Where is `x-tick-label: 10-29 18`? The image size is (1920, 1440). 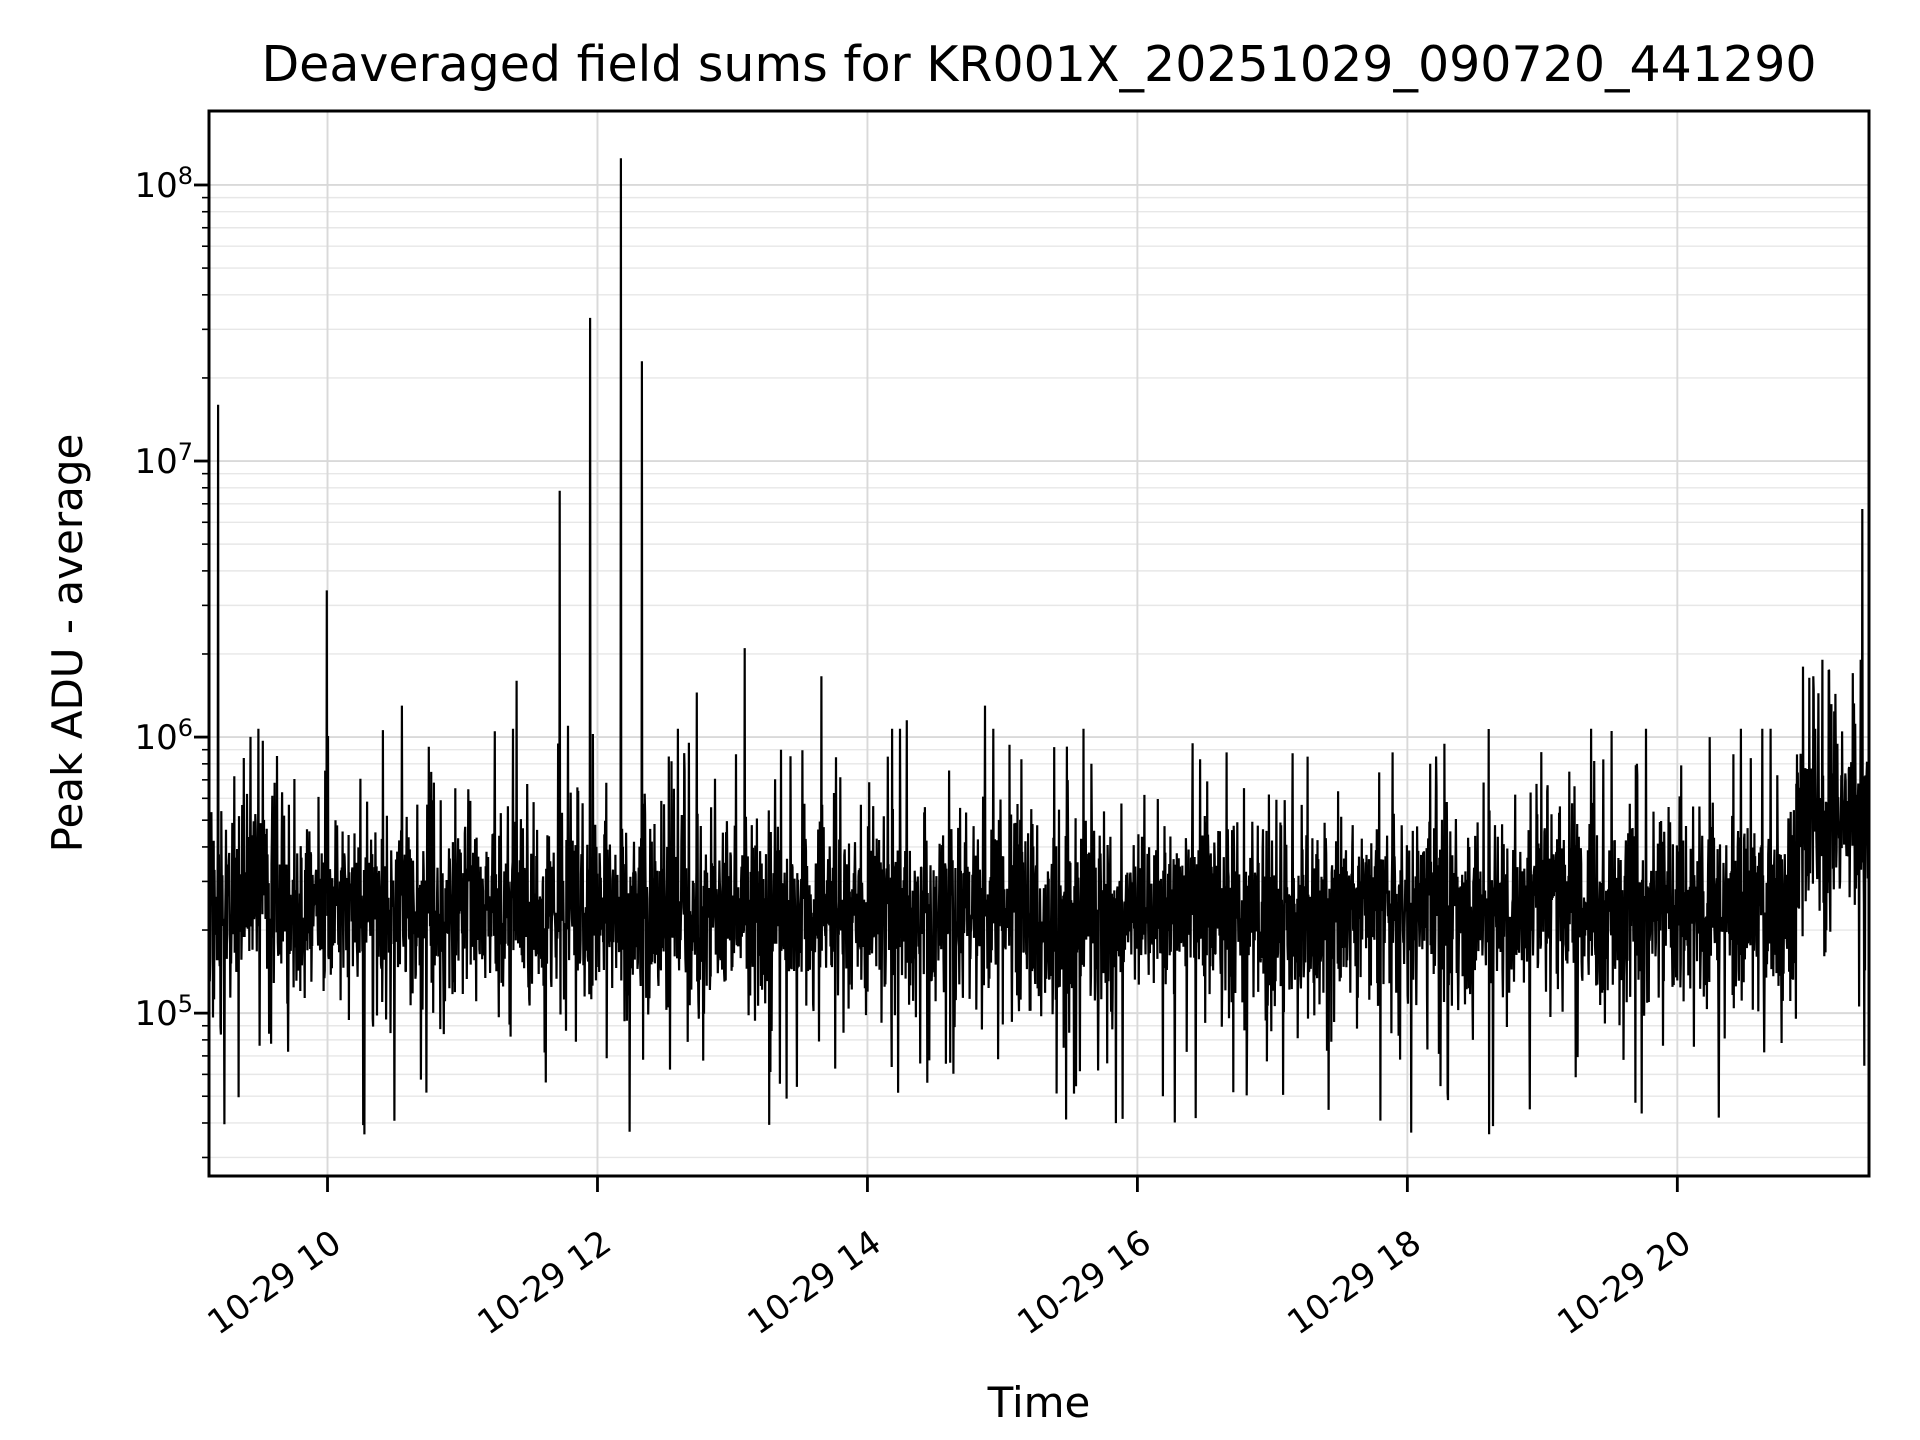 x-tick-label: 10-29 18 is located at coordinates (1354, 1283).